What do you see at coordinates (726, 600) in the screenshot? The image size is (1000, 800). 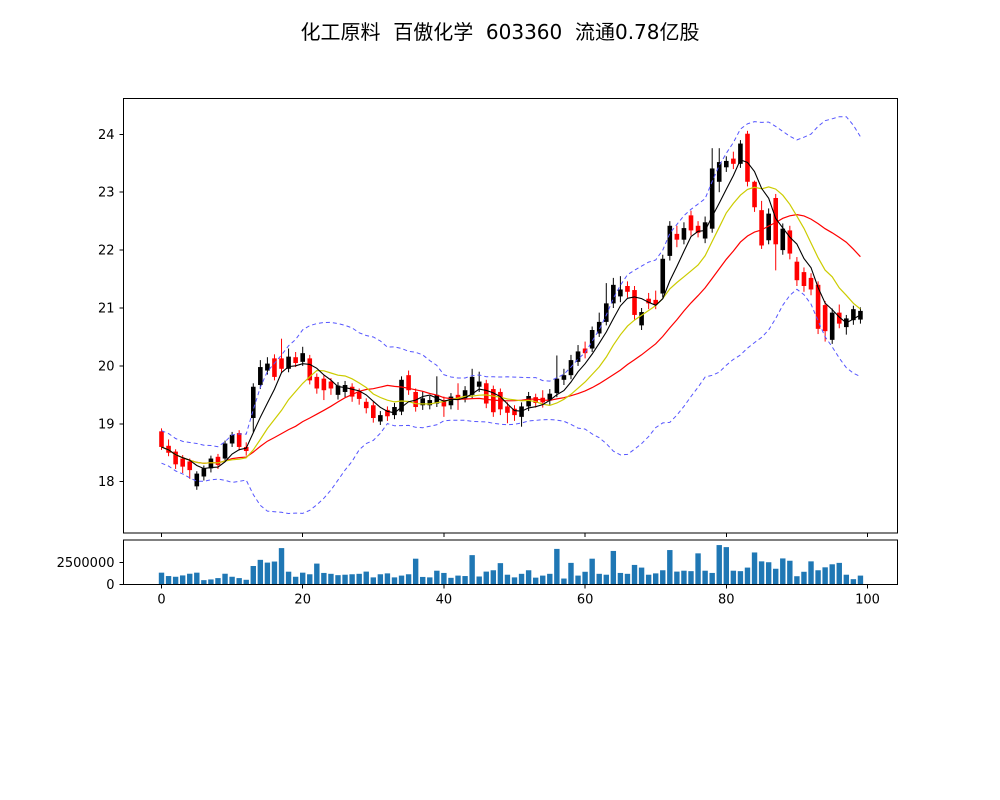 I see `x-tick-label: 80` at bounding box center [726, 600].